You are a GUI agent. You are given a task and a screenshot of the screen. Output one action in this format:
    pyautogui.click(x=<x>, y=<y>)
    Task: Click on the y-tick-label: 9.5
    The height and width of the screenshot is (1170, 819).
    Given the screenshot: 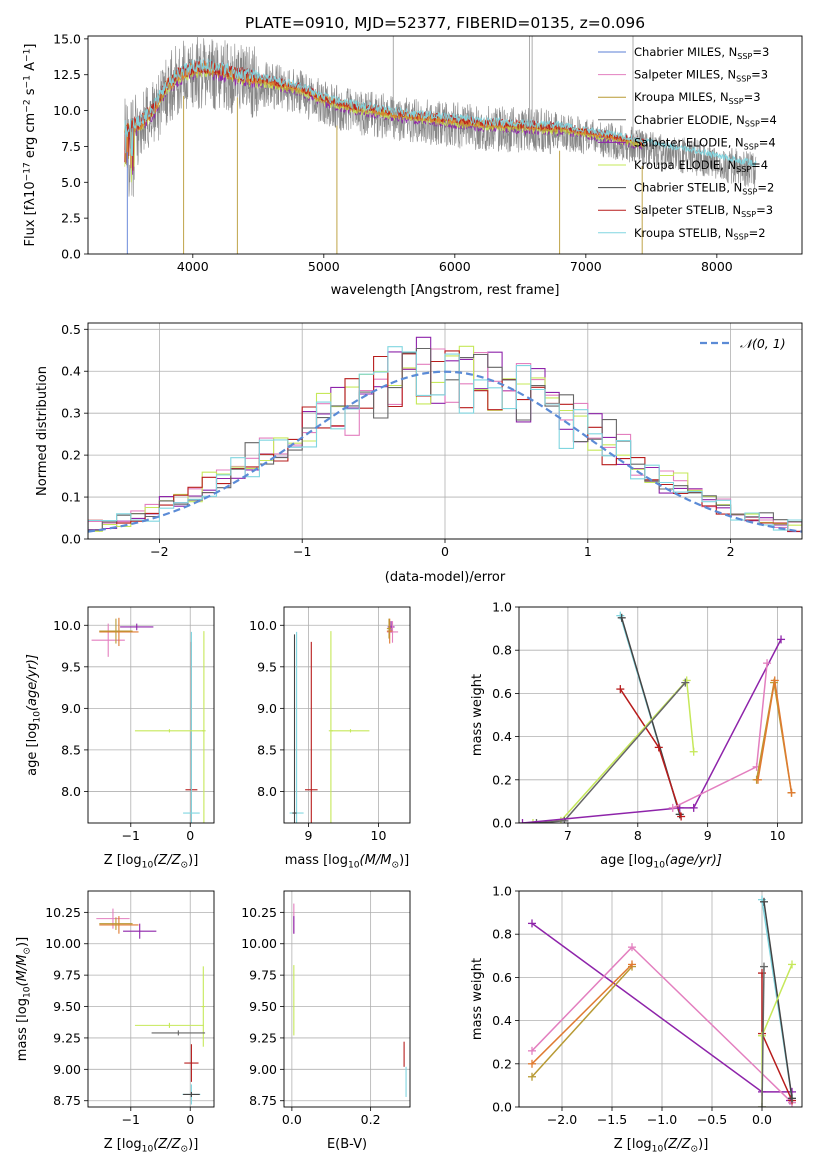 What is the action you would take?
    pyautogui.click(x=71, y=666)
    